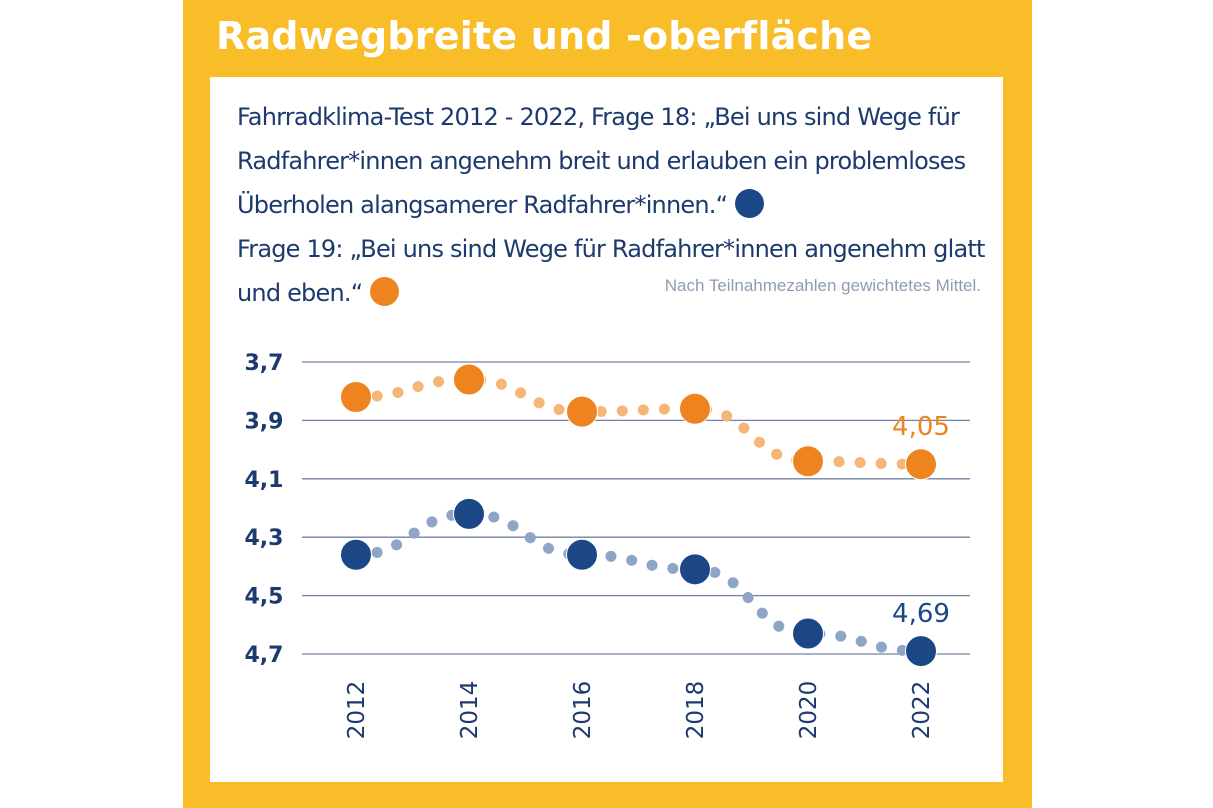  I want to click on end-value-label-frage19: 4,05, so click(921, 427).